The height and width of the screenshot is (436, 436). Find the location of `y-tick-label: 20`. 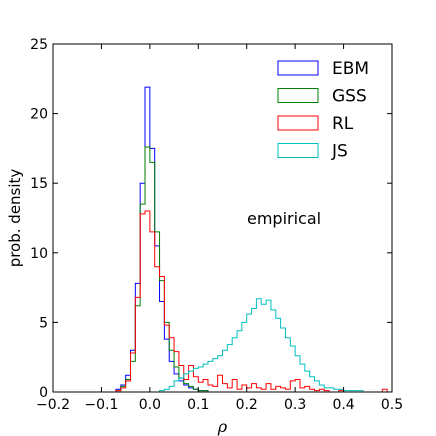

y-tick-label: 20 is located at coordinates (39, 115).